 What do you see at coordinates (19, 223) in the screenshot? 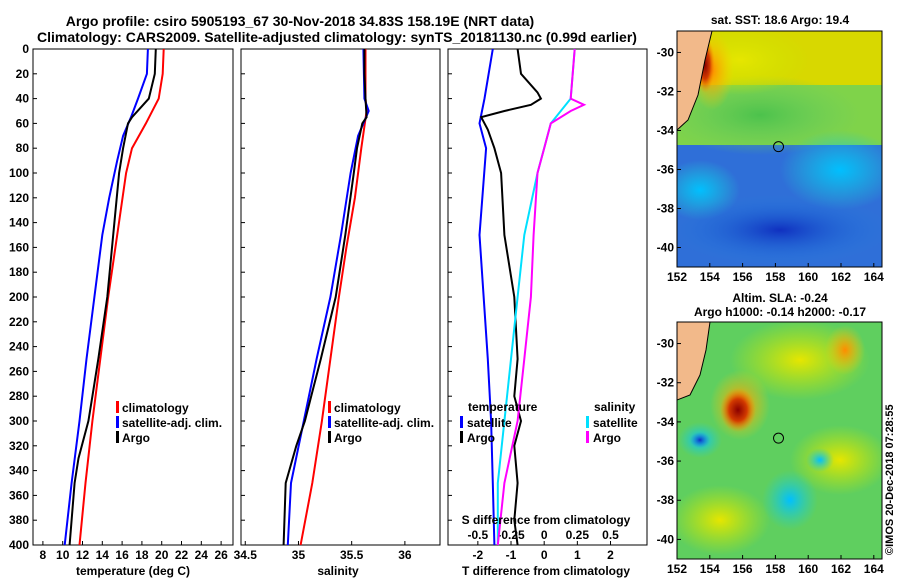
I see `depth-tick-label: 140` at bounding box center [19, 223].